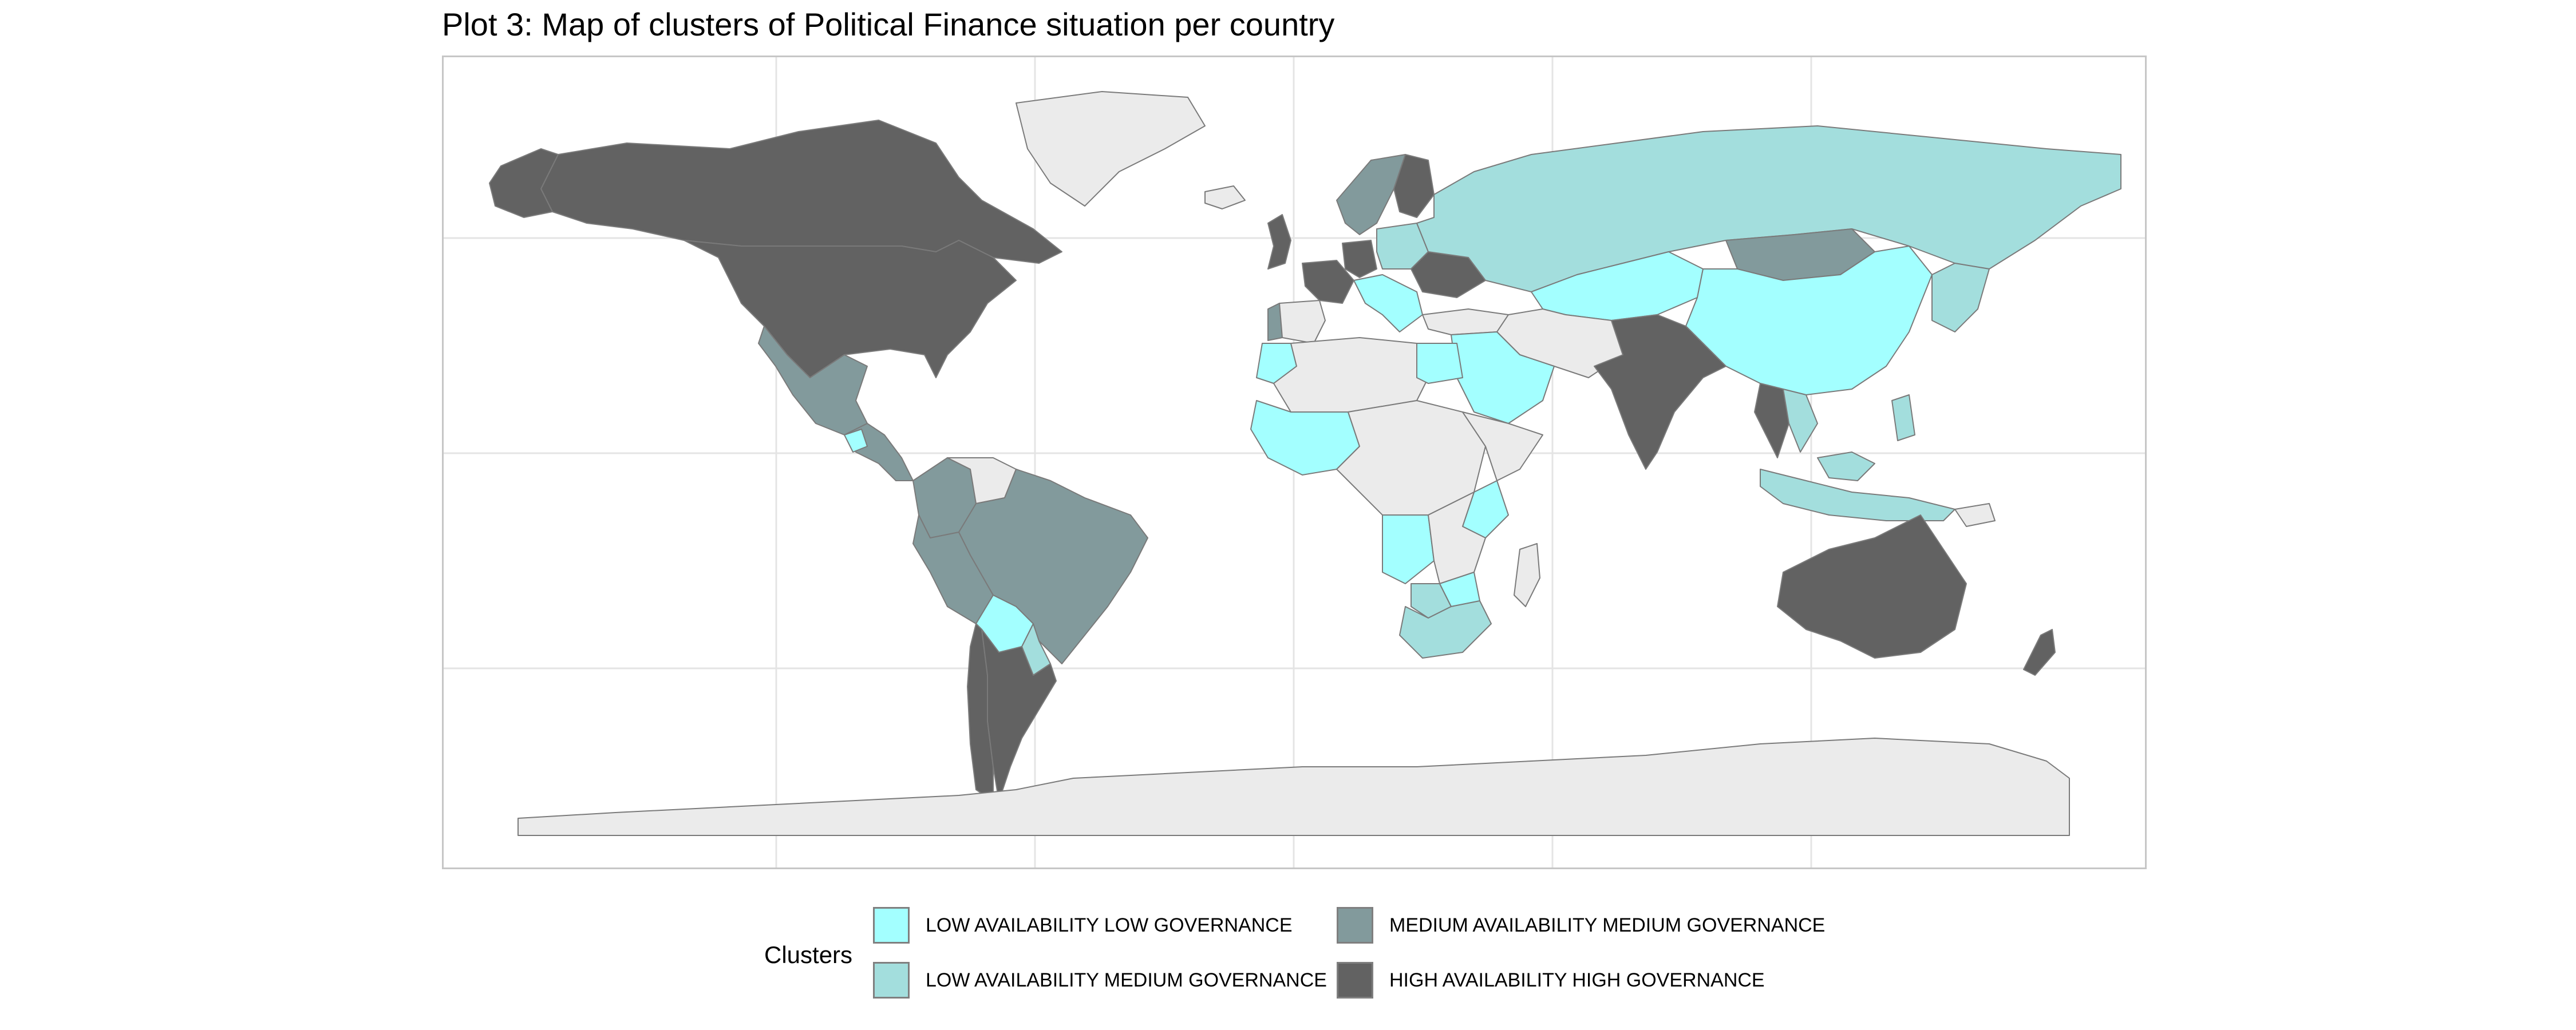  Describe the element at coordinates (1857, 495) in the screenshot. I see `country-indonesia` at that location.